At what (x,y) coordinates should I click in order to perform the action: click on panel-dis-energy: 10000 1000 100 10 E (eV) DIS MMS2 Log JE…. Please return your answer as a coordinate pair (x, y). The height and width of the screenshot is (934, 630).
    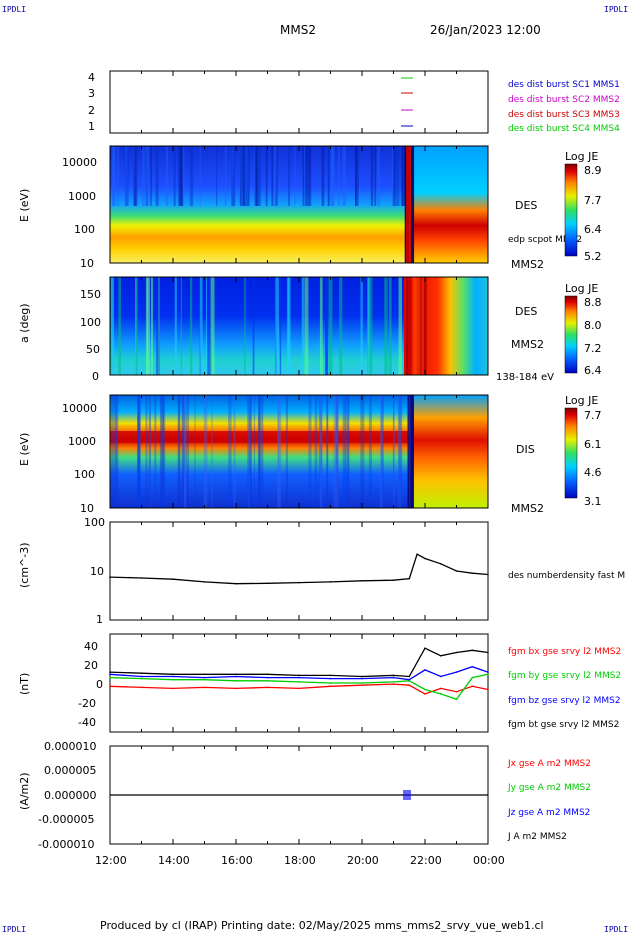
    Looking at the image, I should click on (310, 454).